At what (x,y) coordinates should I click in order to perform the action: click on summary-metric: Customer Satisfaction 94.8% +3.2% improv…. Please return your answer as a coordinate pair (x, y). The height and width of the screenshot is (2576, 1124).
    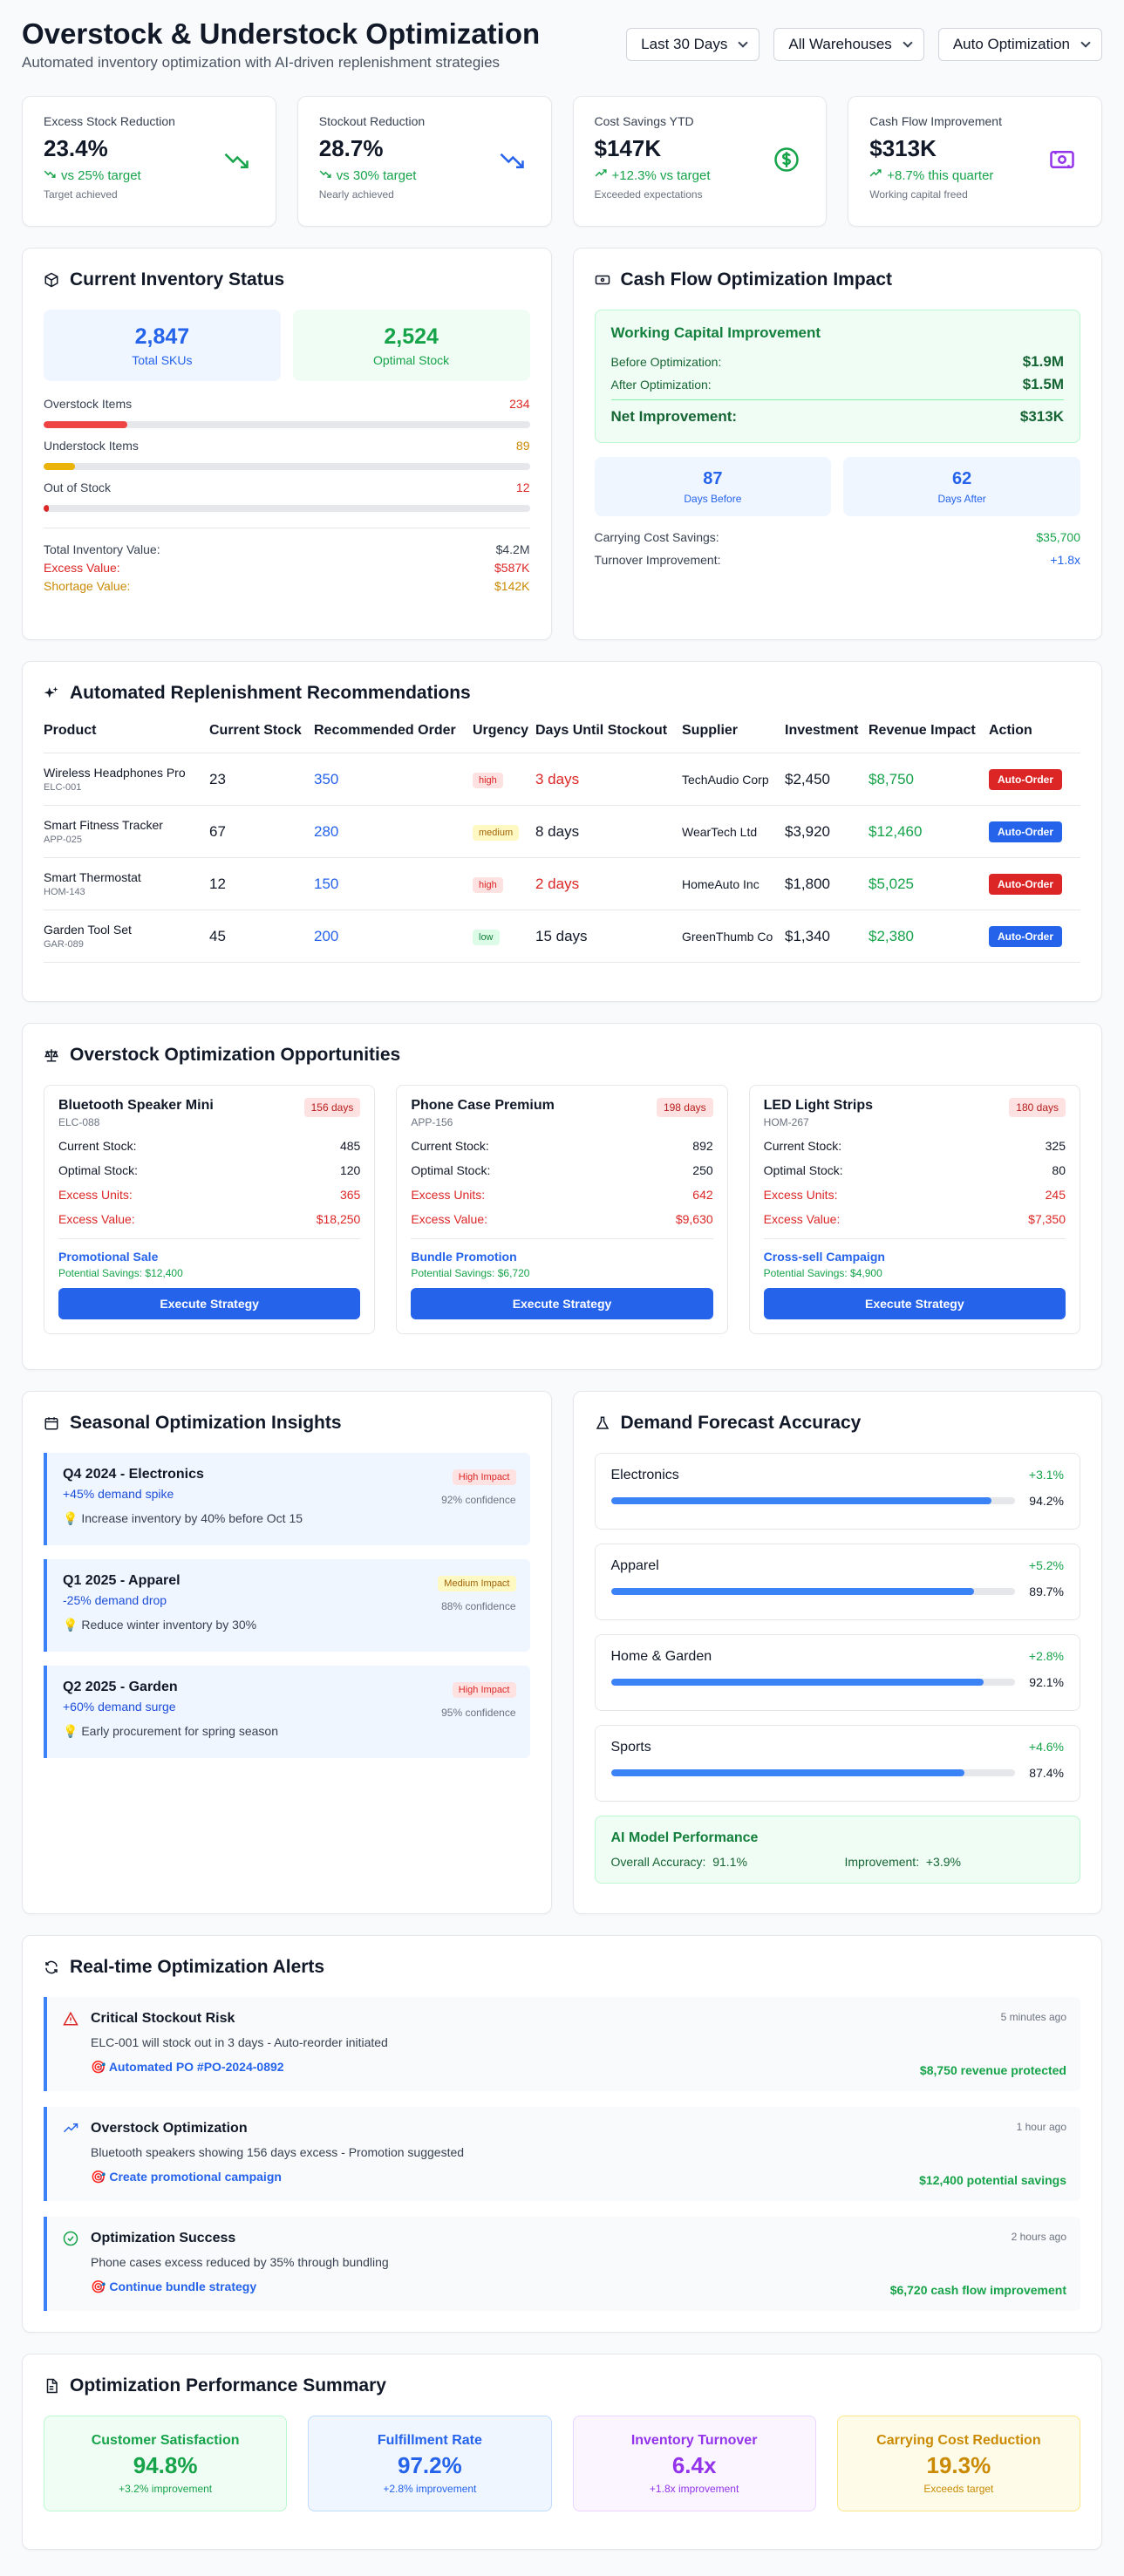
    Looking at the image, I should click on (166, 2463).